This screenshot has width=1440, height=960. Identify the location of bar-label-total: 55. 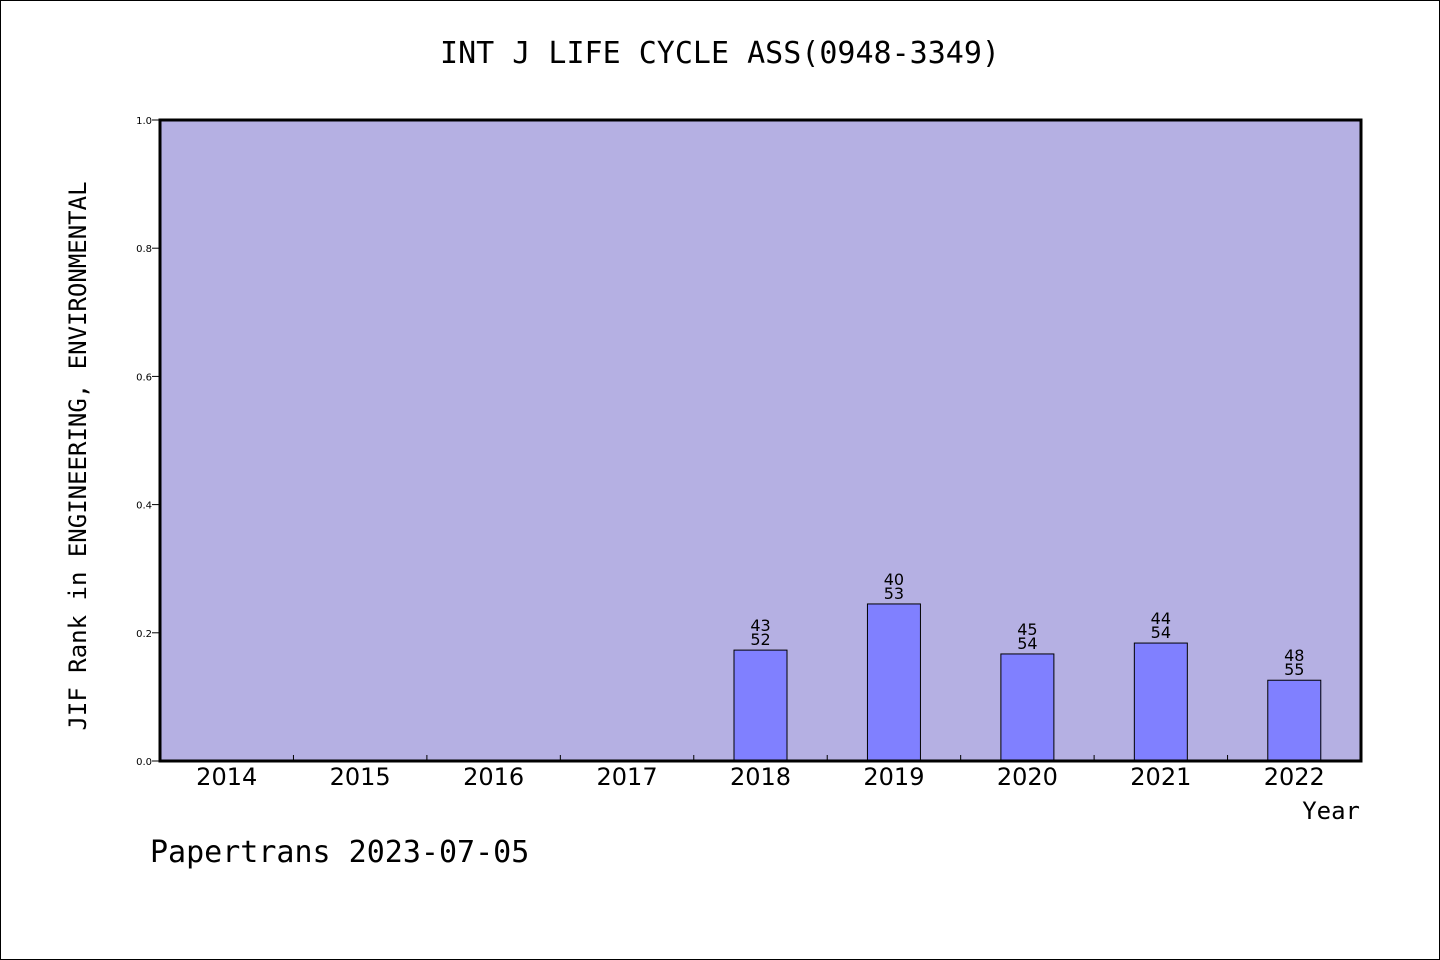
(1294, 669).